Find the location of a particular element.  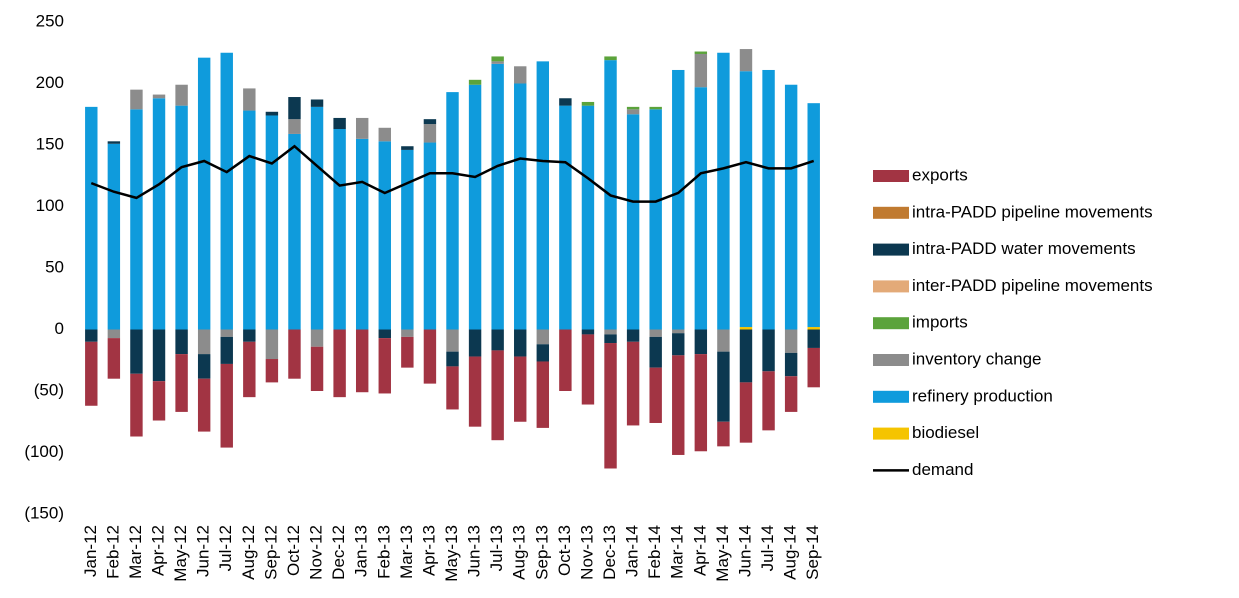

x-tick-label: May-14 is located at coordinates (722, 553).